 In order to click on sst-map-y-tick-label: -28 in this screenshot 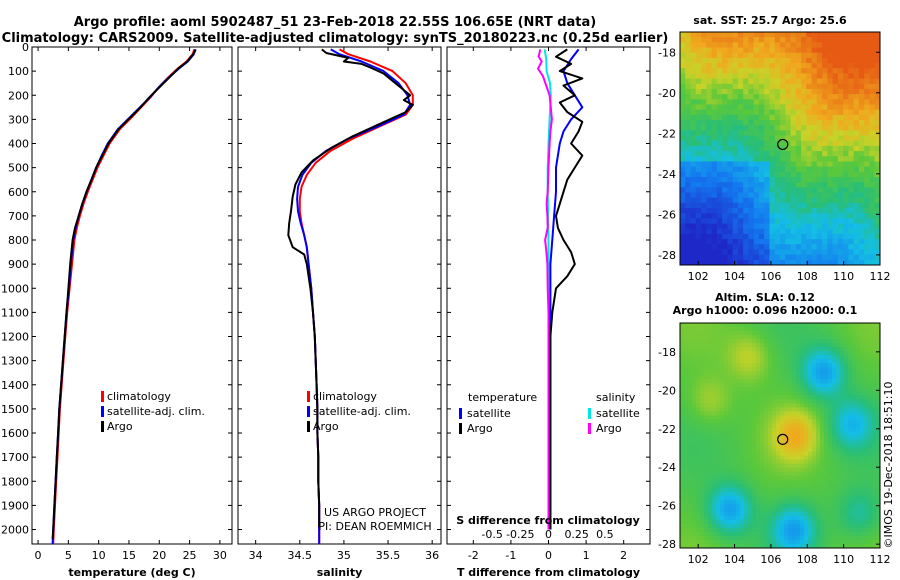, I will do `click(667, 255)`.